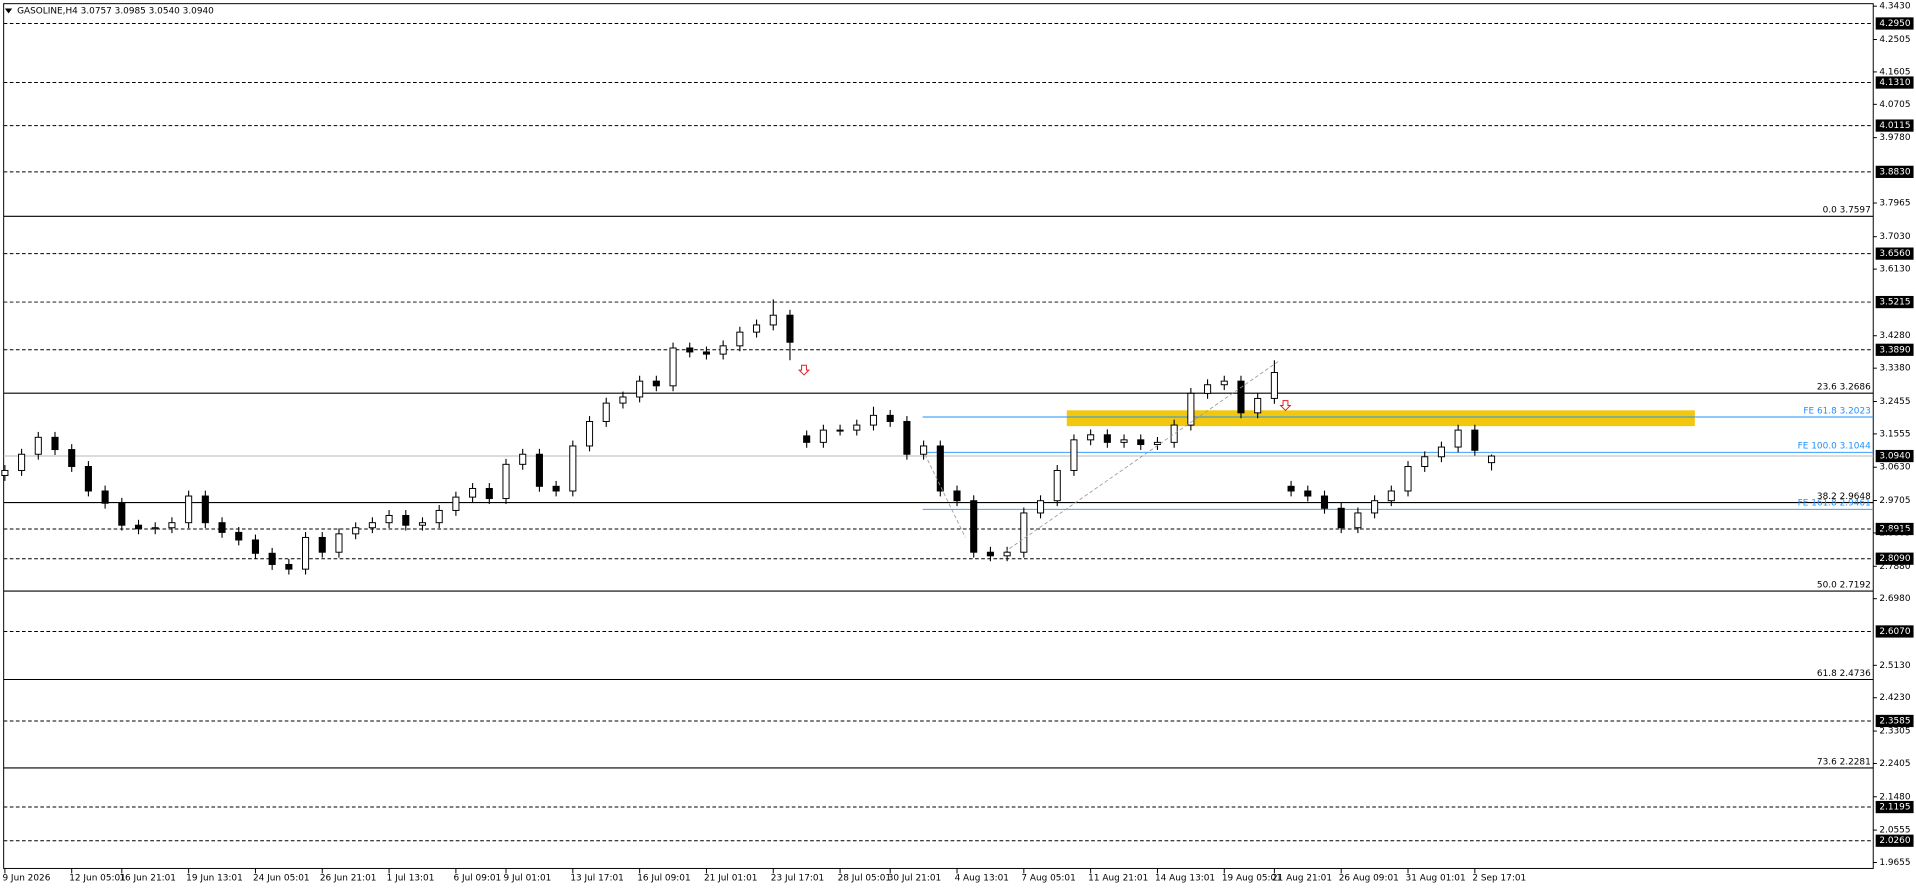 The width and height of the screenshot is (1916, 888). I want to click on zone-layer, so click(1380, 418).